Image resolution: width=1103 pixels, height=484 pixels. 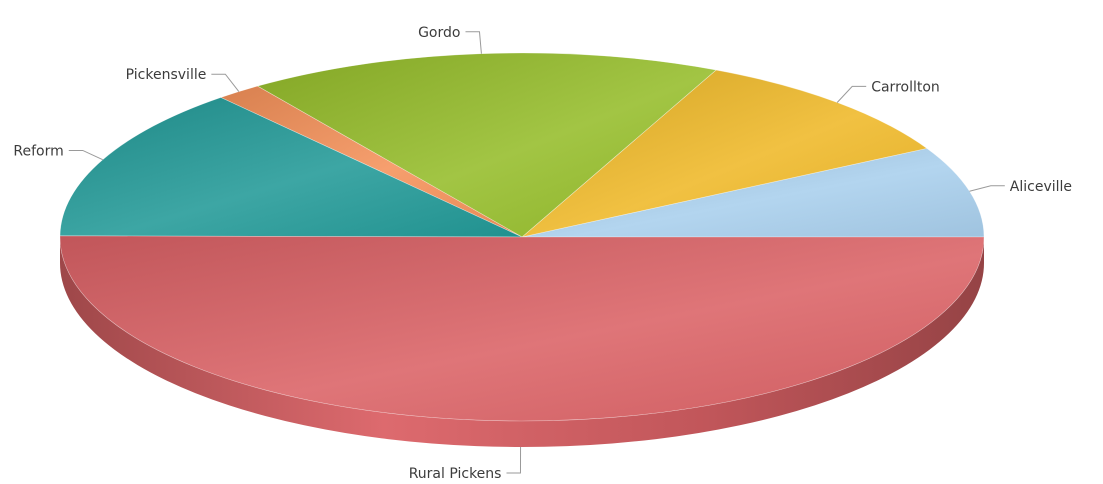 What do you see at coordinates (38, 151) in the screenshot?
I see `slice-label-reform: Reform` at bounding box center [38, 151].